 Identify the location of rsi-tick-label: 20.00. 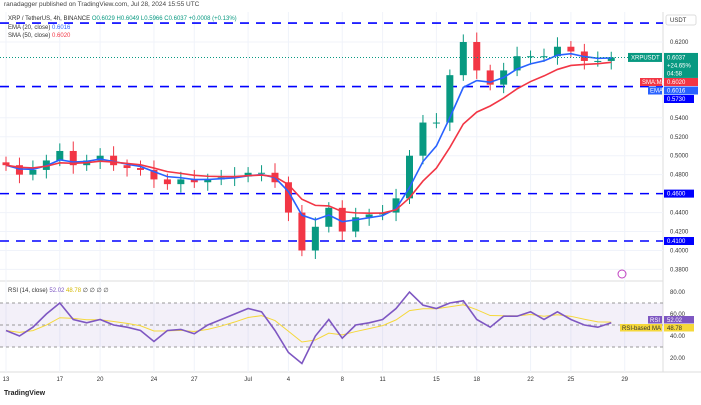
(678, 359).